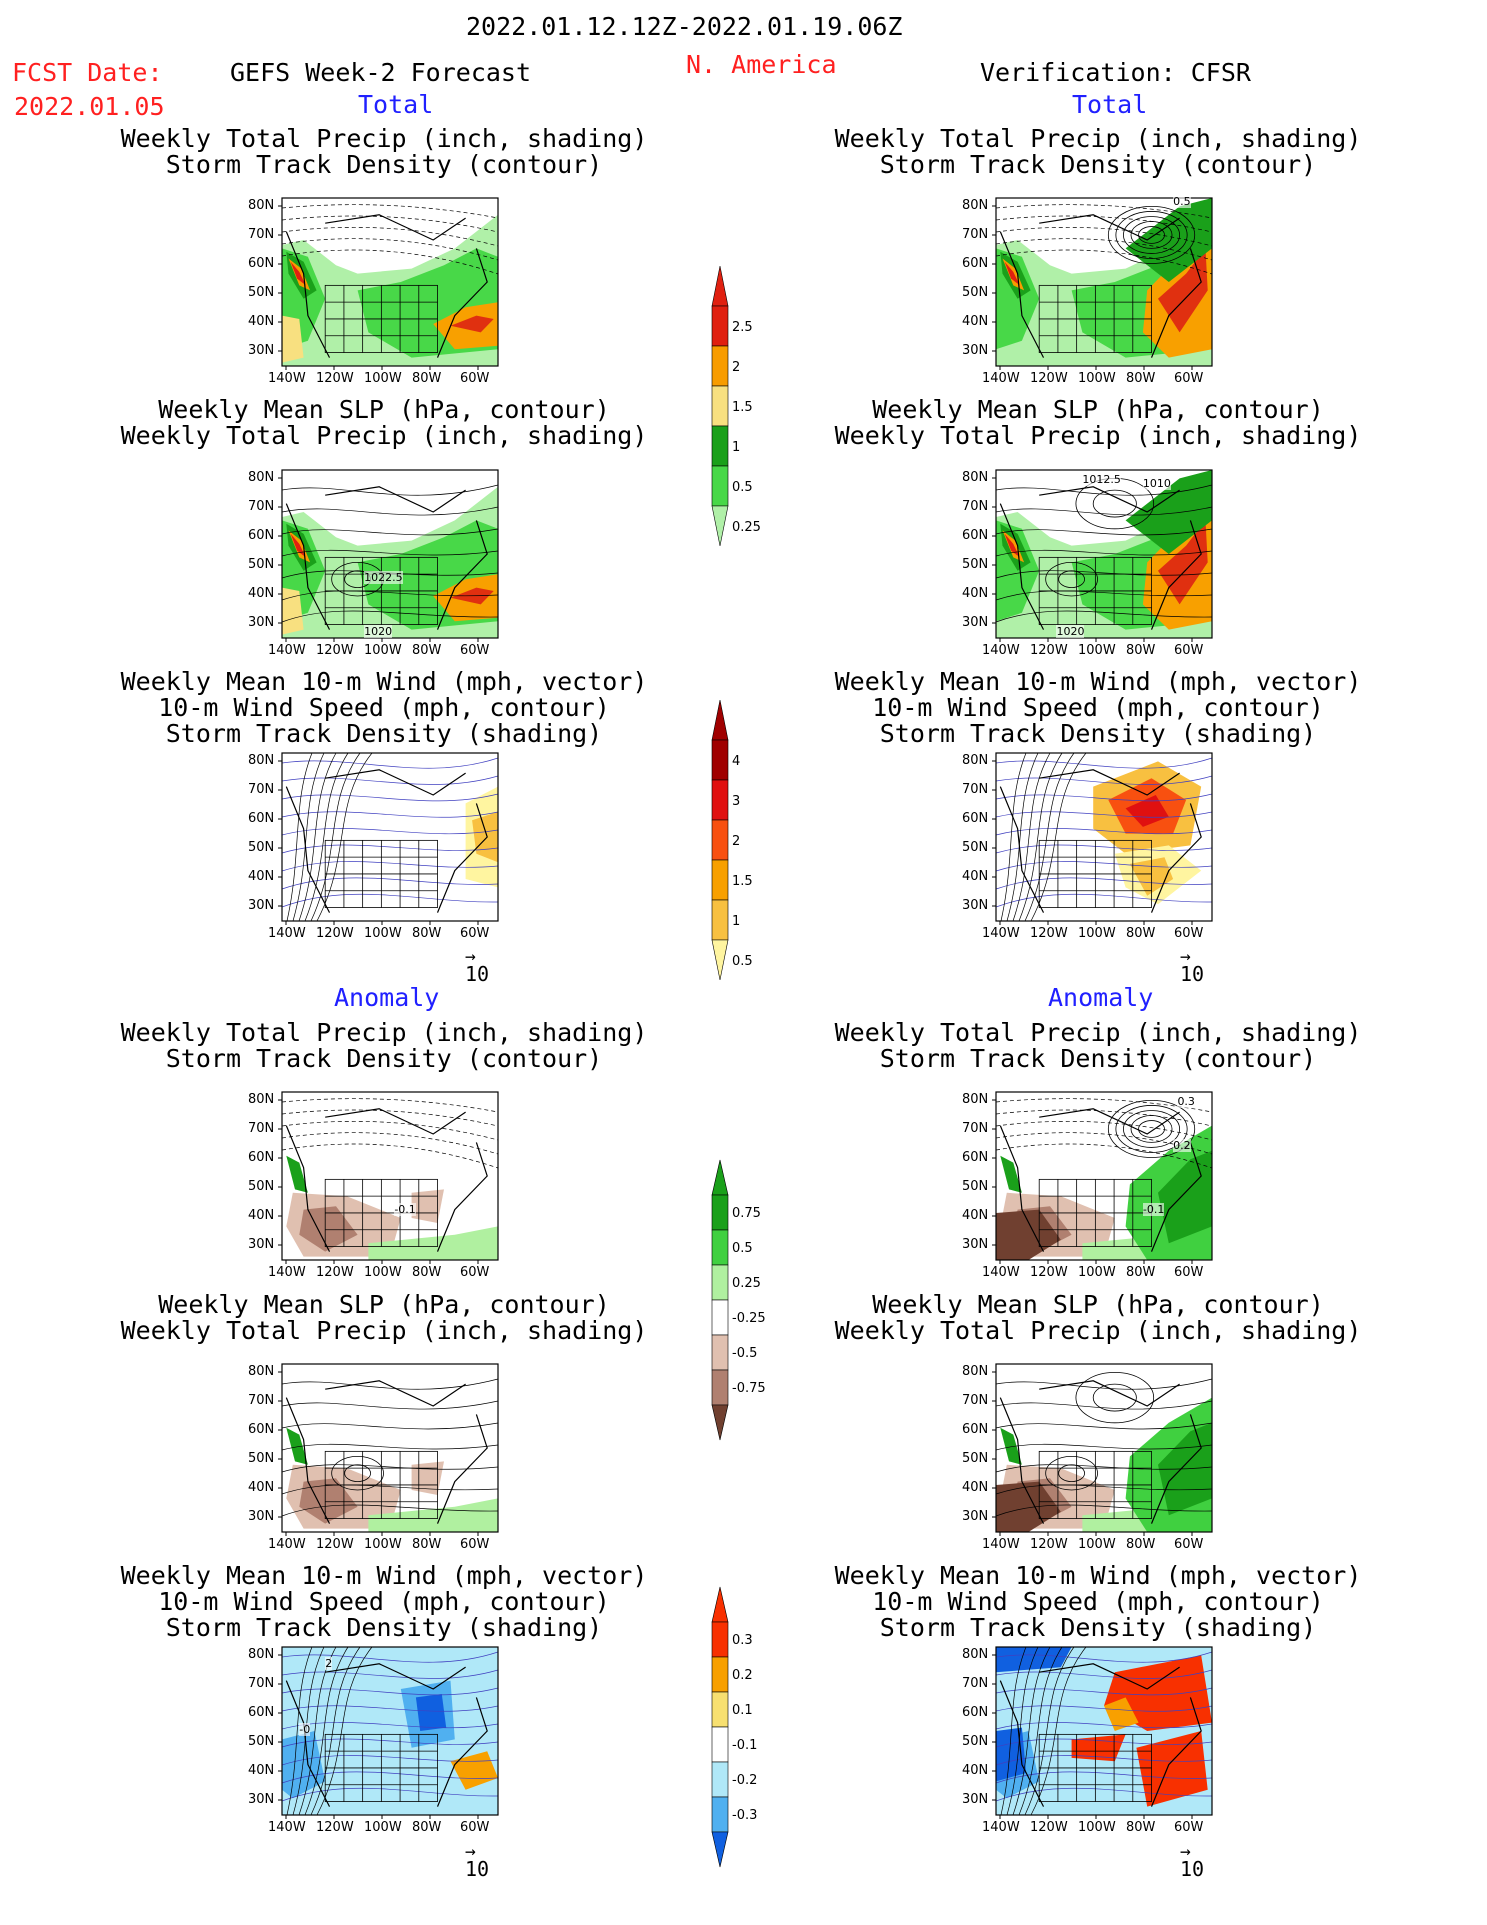  I want to click on lon-tick-label: 140W, so click(287, 1272).